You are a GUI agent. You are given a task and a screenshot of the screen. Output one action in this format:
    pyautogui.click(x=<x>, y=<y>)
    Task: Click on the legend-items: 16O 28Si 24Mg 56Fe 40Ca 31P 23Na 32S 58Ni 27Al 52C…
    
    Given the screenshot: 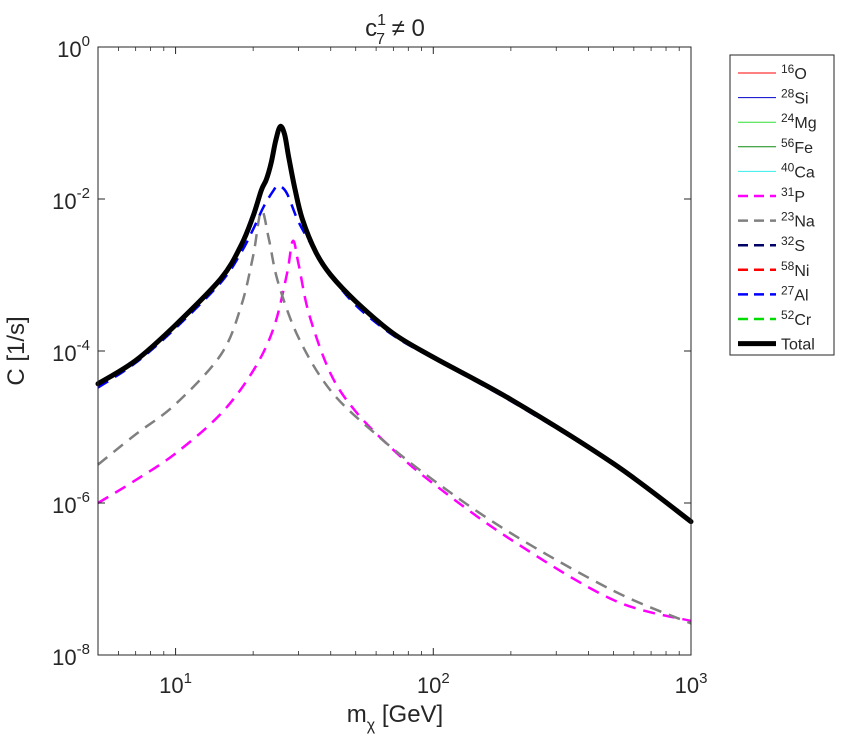 What is the action you would take?
    pyautogui.click(x=777, y=208)
    